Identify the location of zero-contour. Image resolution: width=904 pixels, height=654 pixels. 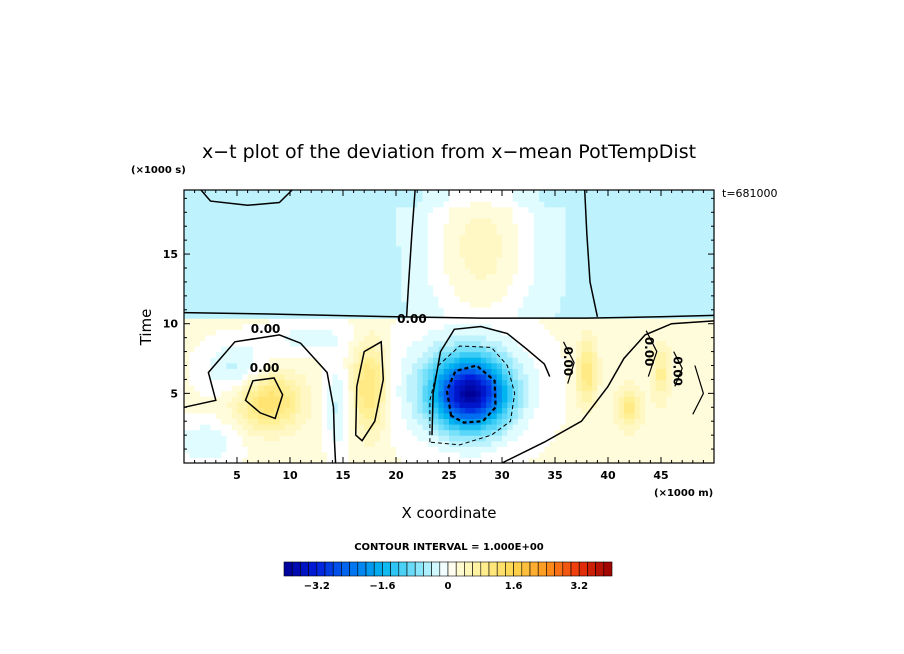
(608, 392).